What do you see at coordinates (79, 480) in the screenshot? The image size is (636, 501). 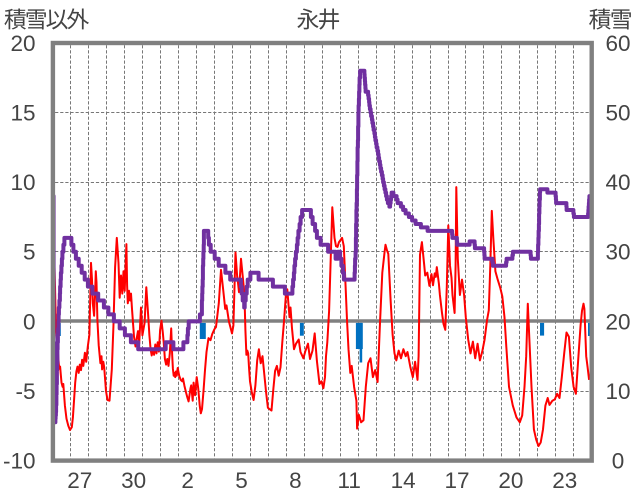 I see `svg-text: 27` at bounding box center [79, 480].